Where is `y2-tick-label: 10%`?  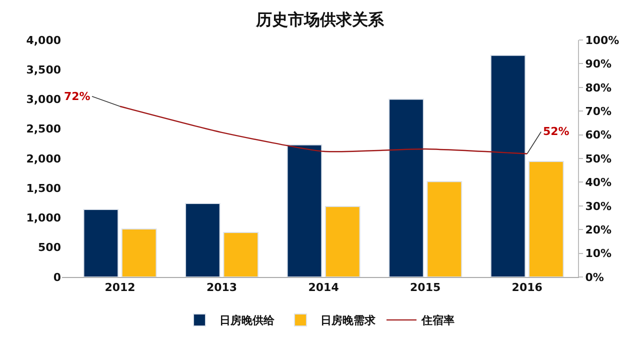
y2-tick-label: 10% is located at coordinates (598, 253).